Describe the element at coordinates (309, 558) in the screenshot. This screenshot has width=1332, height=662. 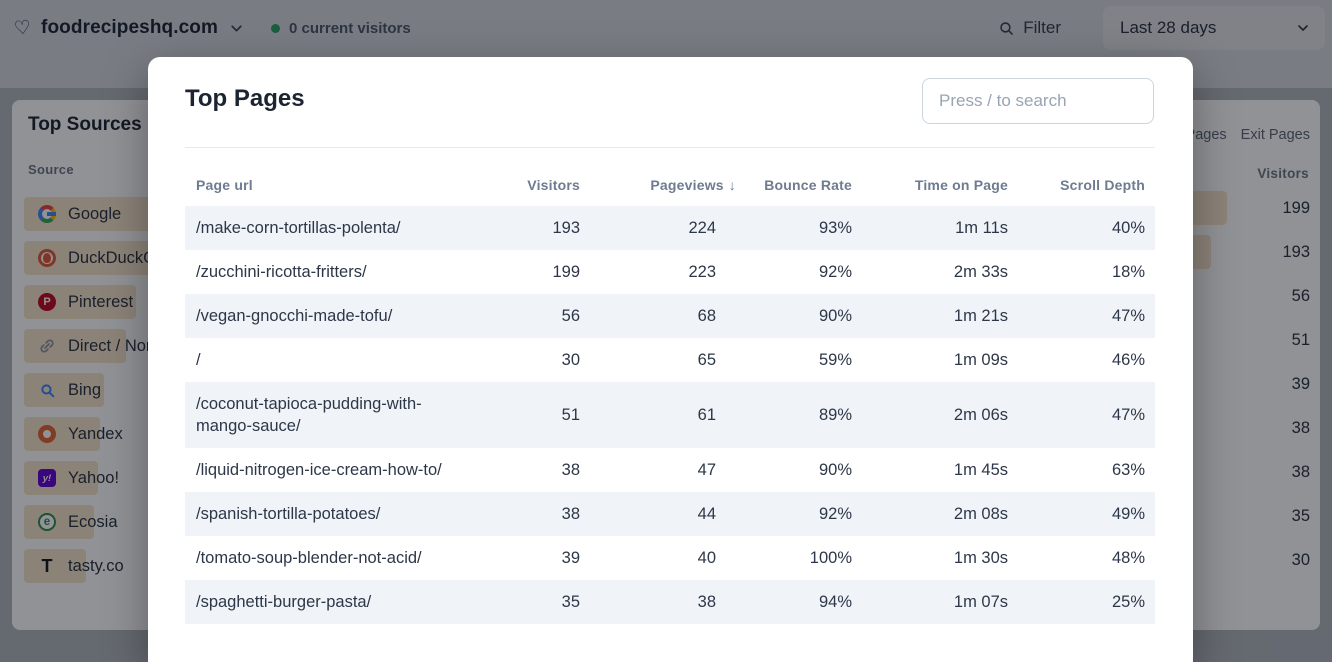
I see `page-url-cell: /tomato-soup-blender-not-acid/` at that location.